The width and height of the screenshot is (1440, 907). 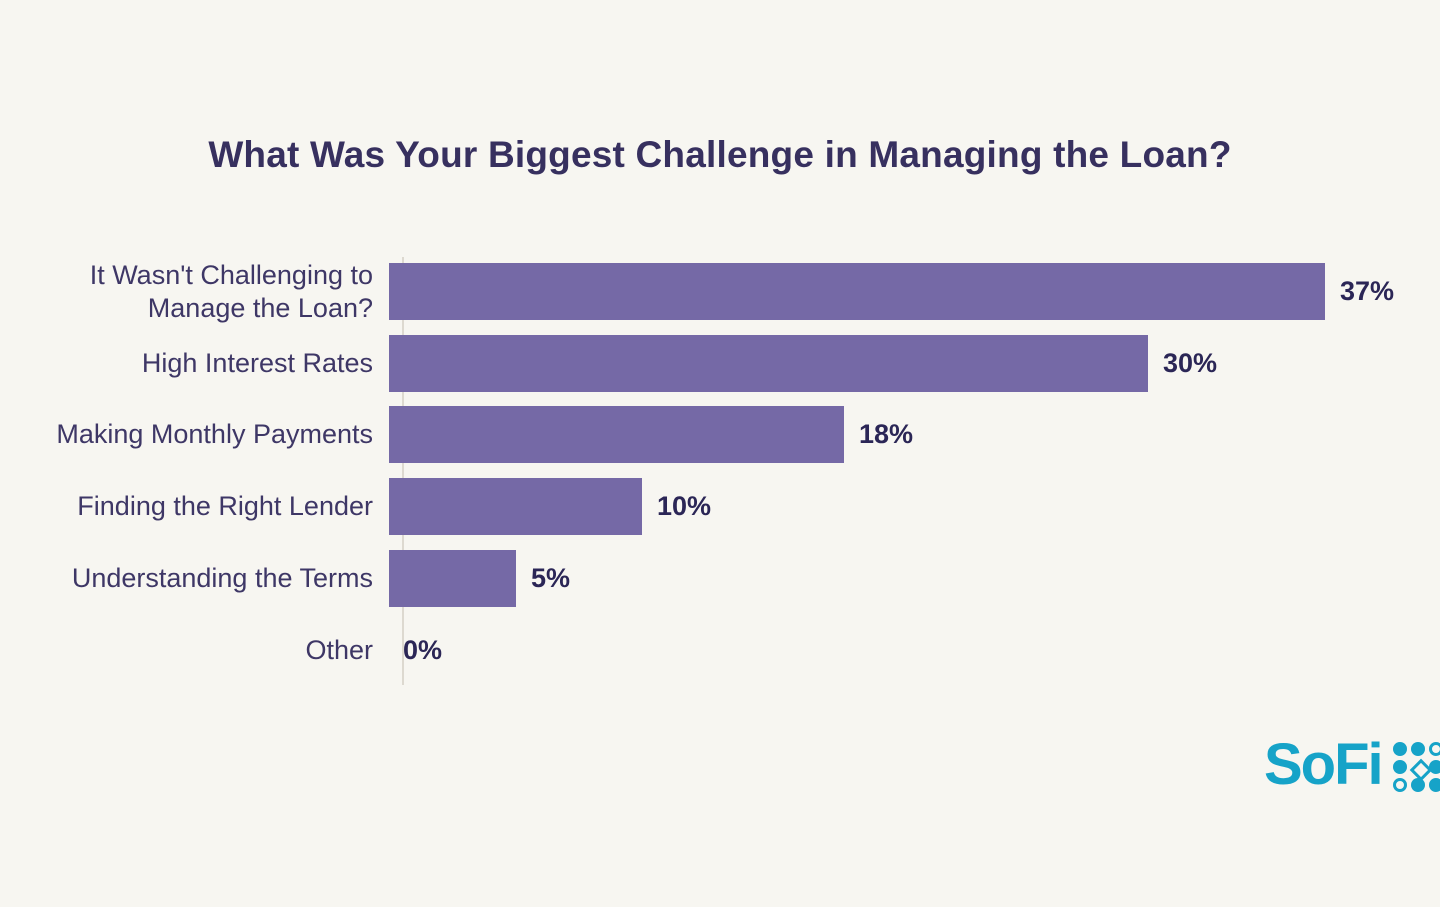 What do you see at coordinates (214, 434) in the screenshot?
I see `category-label: Making Monthly Payments` at bounding box center [214, 434].